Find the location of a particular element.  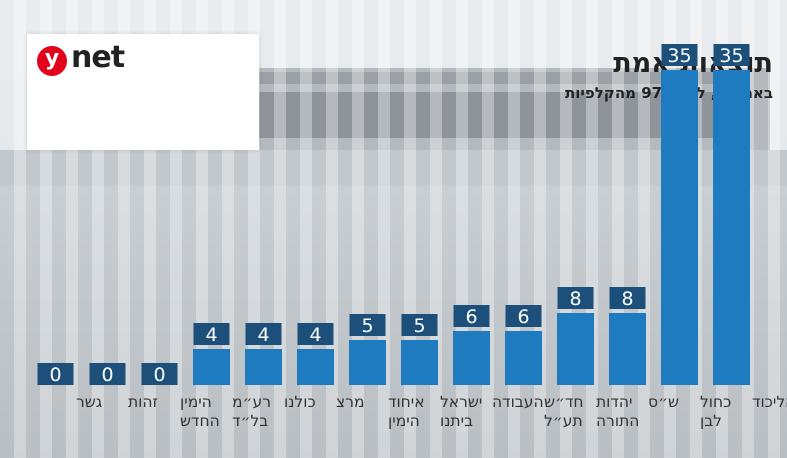

category-label: לבן is located at coordinates (711, 421).